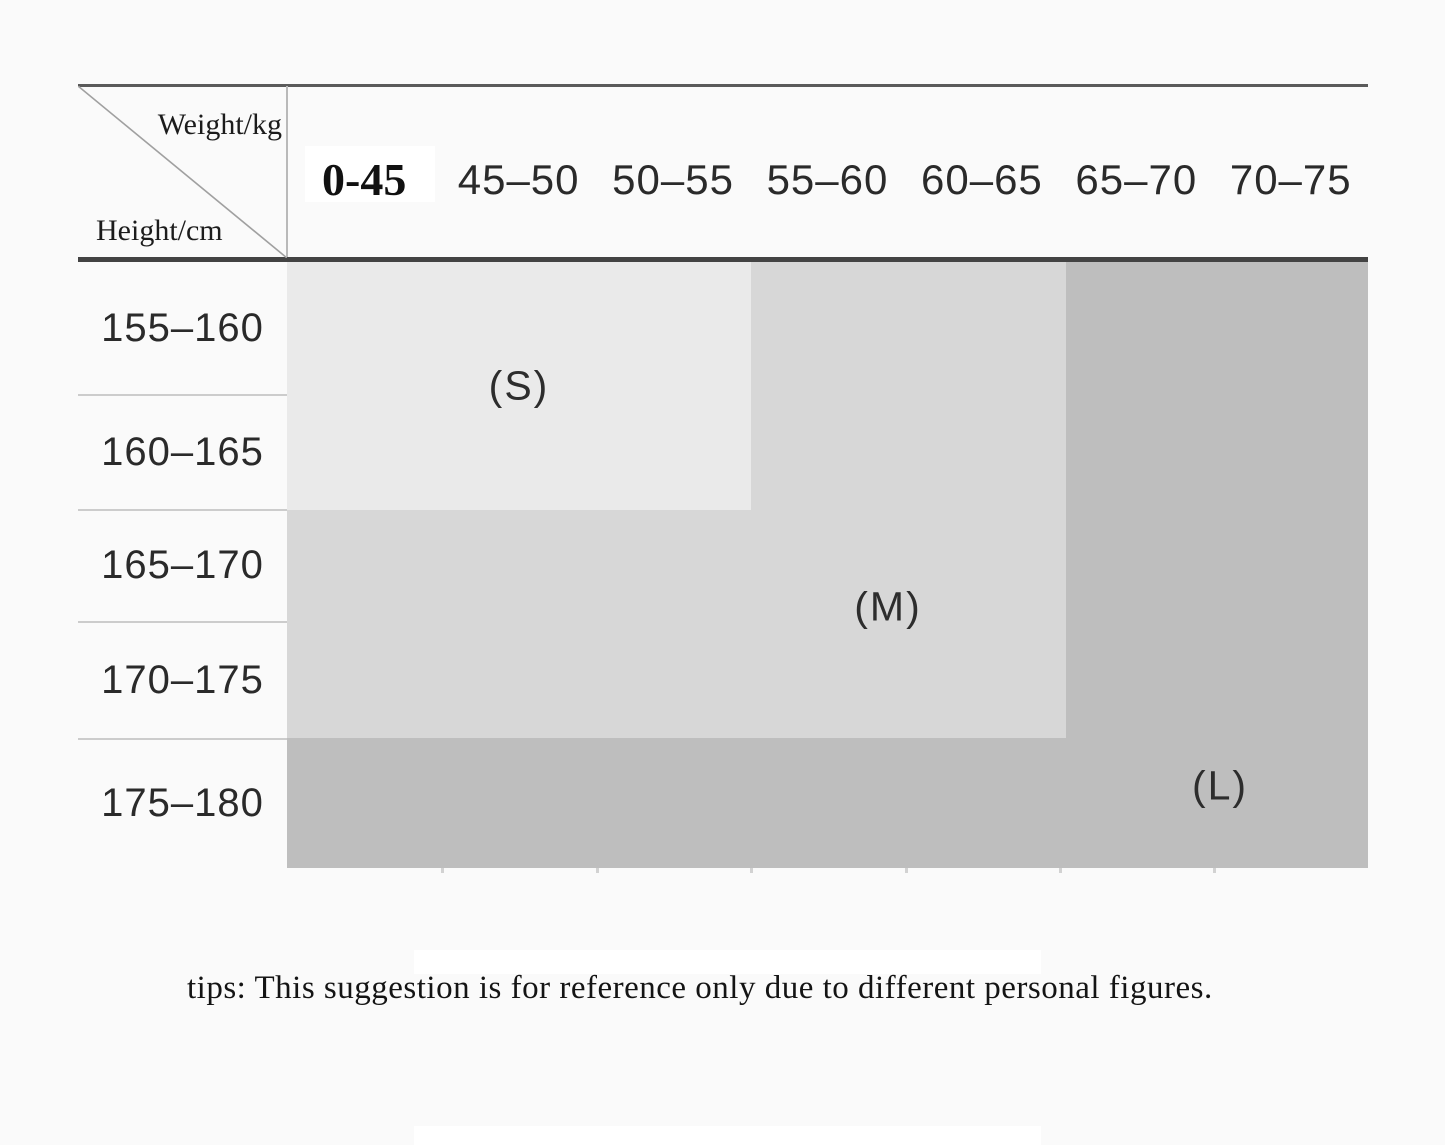  What do you see at coordinates (723, 259) in the screenshot?
I see `header-separator-rule` at bounding box center [723, 259].